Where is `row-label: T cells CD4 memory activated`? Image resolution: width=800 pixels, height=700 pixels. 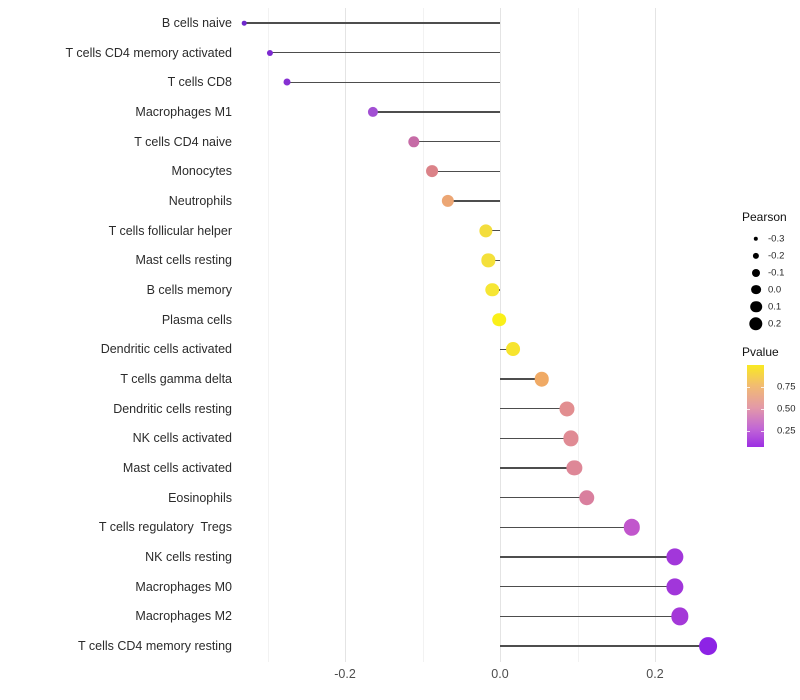 row-label: T cells CD4 memory activated is located at coordinates (149, 52).